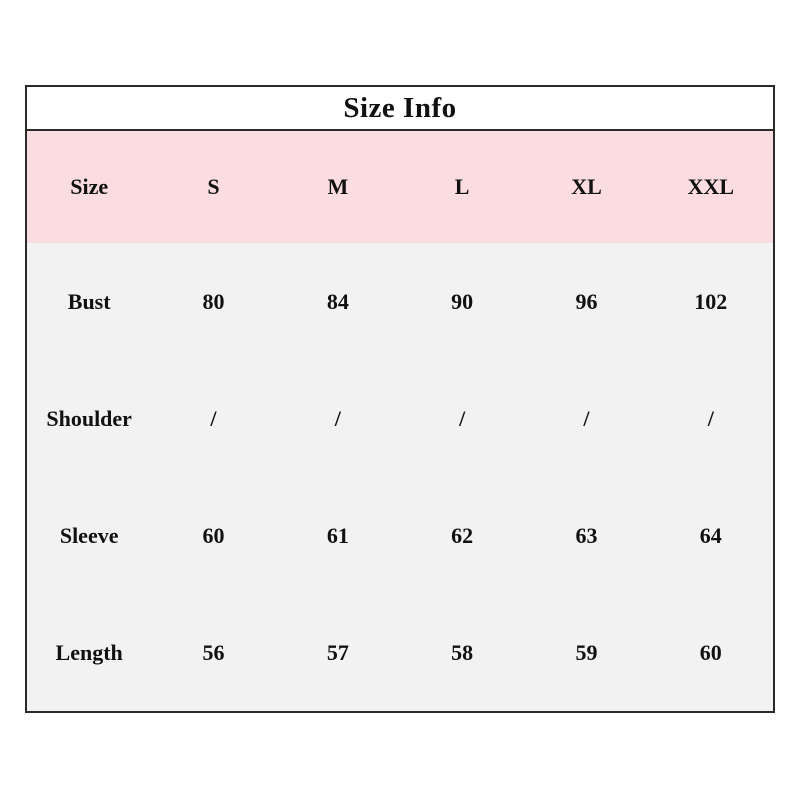 The height and width of the screenshot is (800, 800). Describe the element at coordinates (462, 652) in the screenshot. I see `cell-length-l: 58` at that location.